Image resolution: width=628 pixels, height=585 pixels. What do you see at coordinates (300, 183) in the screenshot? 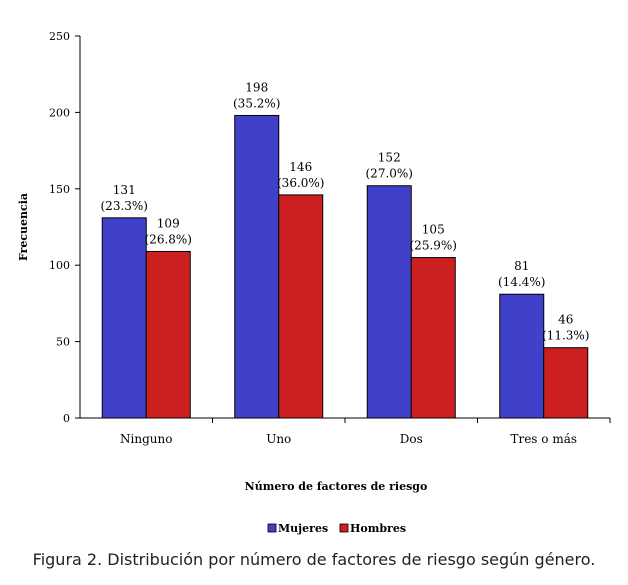
I see `bar-percent-label: (36.0%)` at bounding box center [300, 183].